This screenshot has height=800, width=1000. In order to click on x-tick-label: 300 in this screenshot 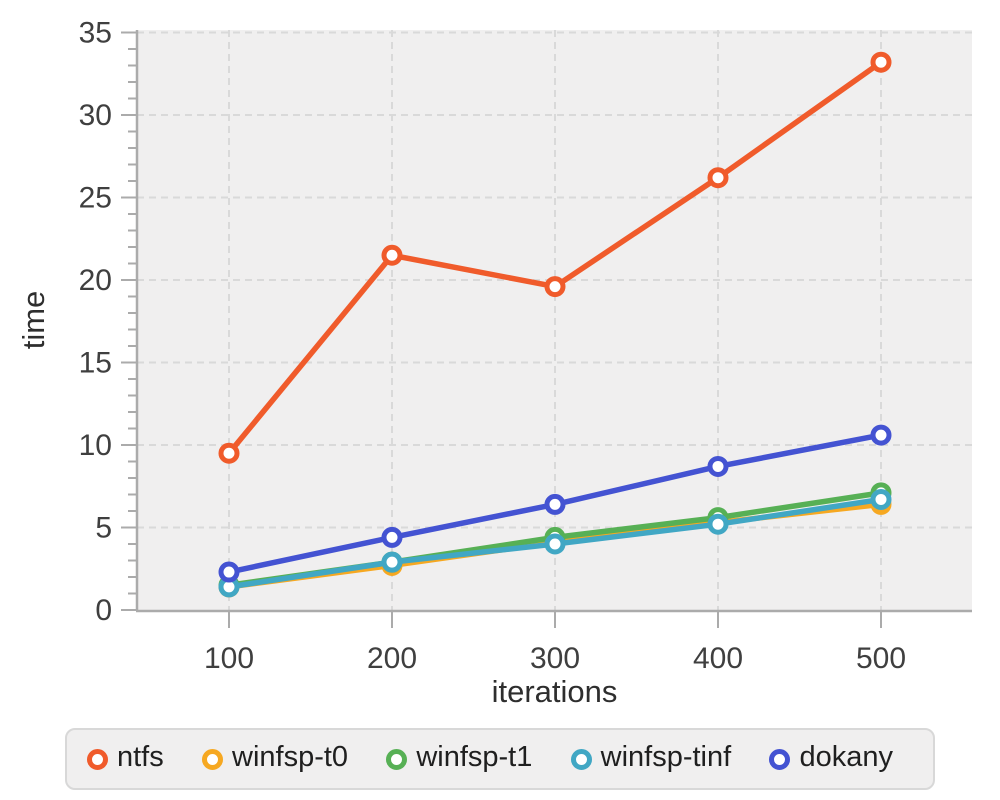, I will do `click(555, 658)`.